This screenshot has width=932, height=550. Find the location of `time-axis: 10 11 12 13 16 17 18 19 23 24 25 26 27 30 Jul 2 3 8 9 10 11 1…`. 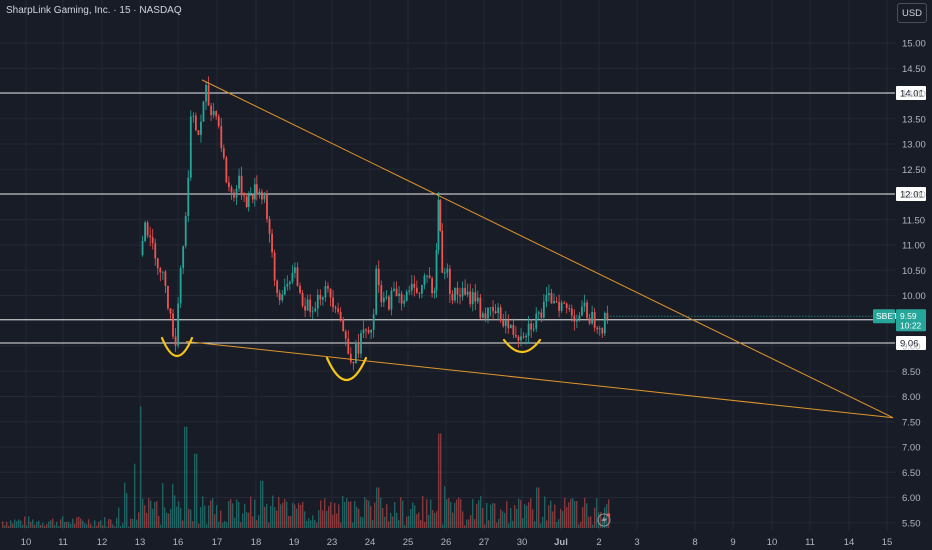

time-axis: 10 11 12 13 16 17 18 19 23 24 25 26 27 30 Jul 2 3 8 9 10 11 1… is located at coordinates (457, 542).